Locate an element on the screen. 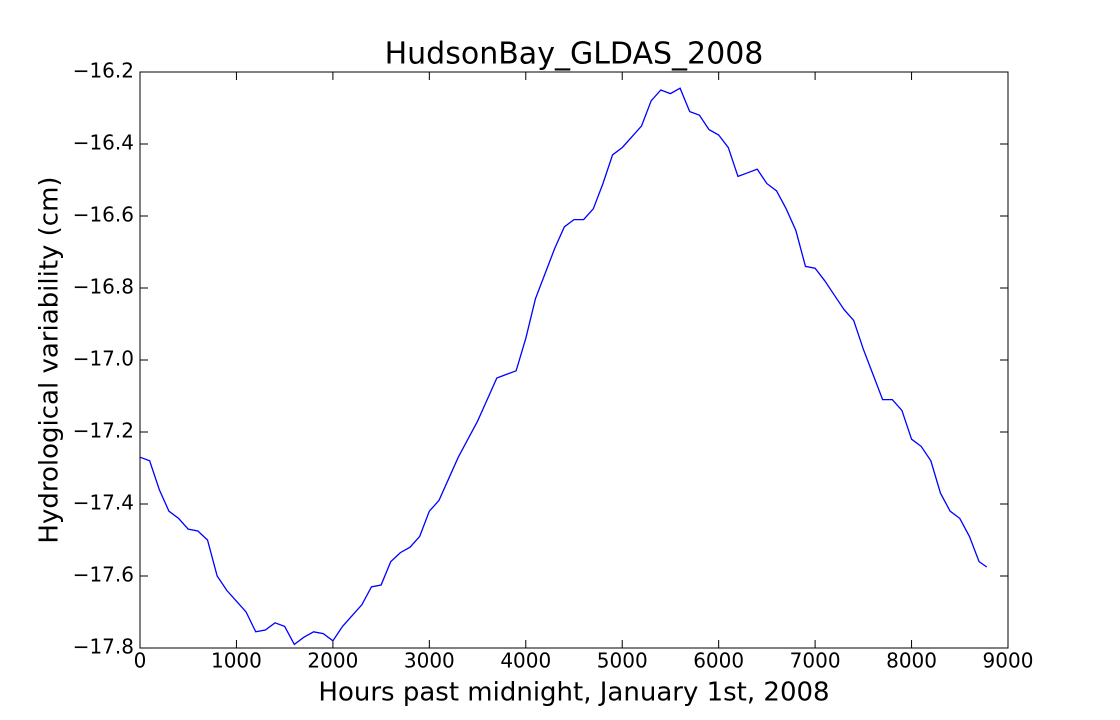 The image size is (1120, 720). x-tick-label: 4000 is located at coordinates (525, 661).